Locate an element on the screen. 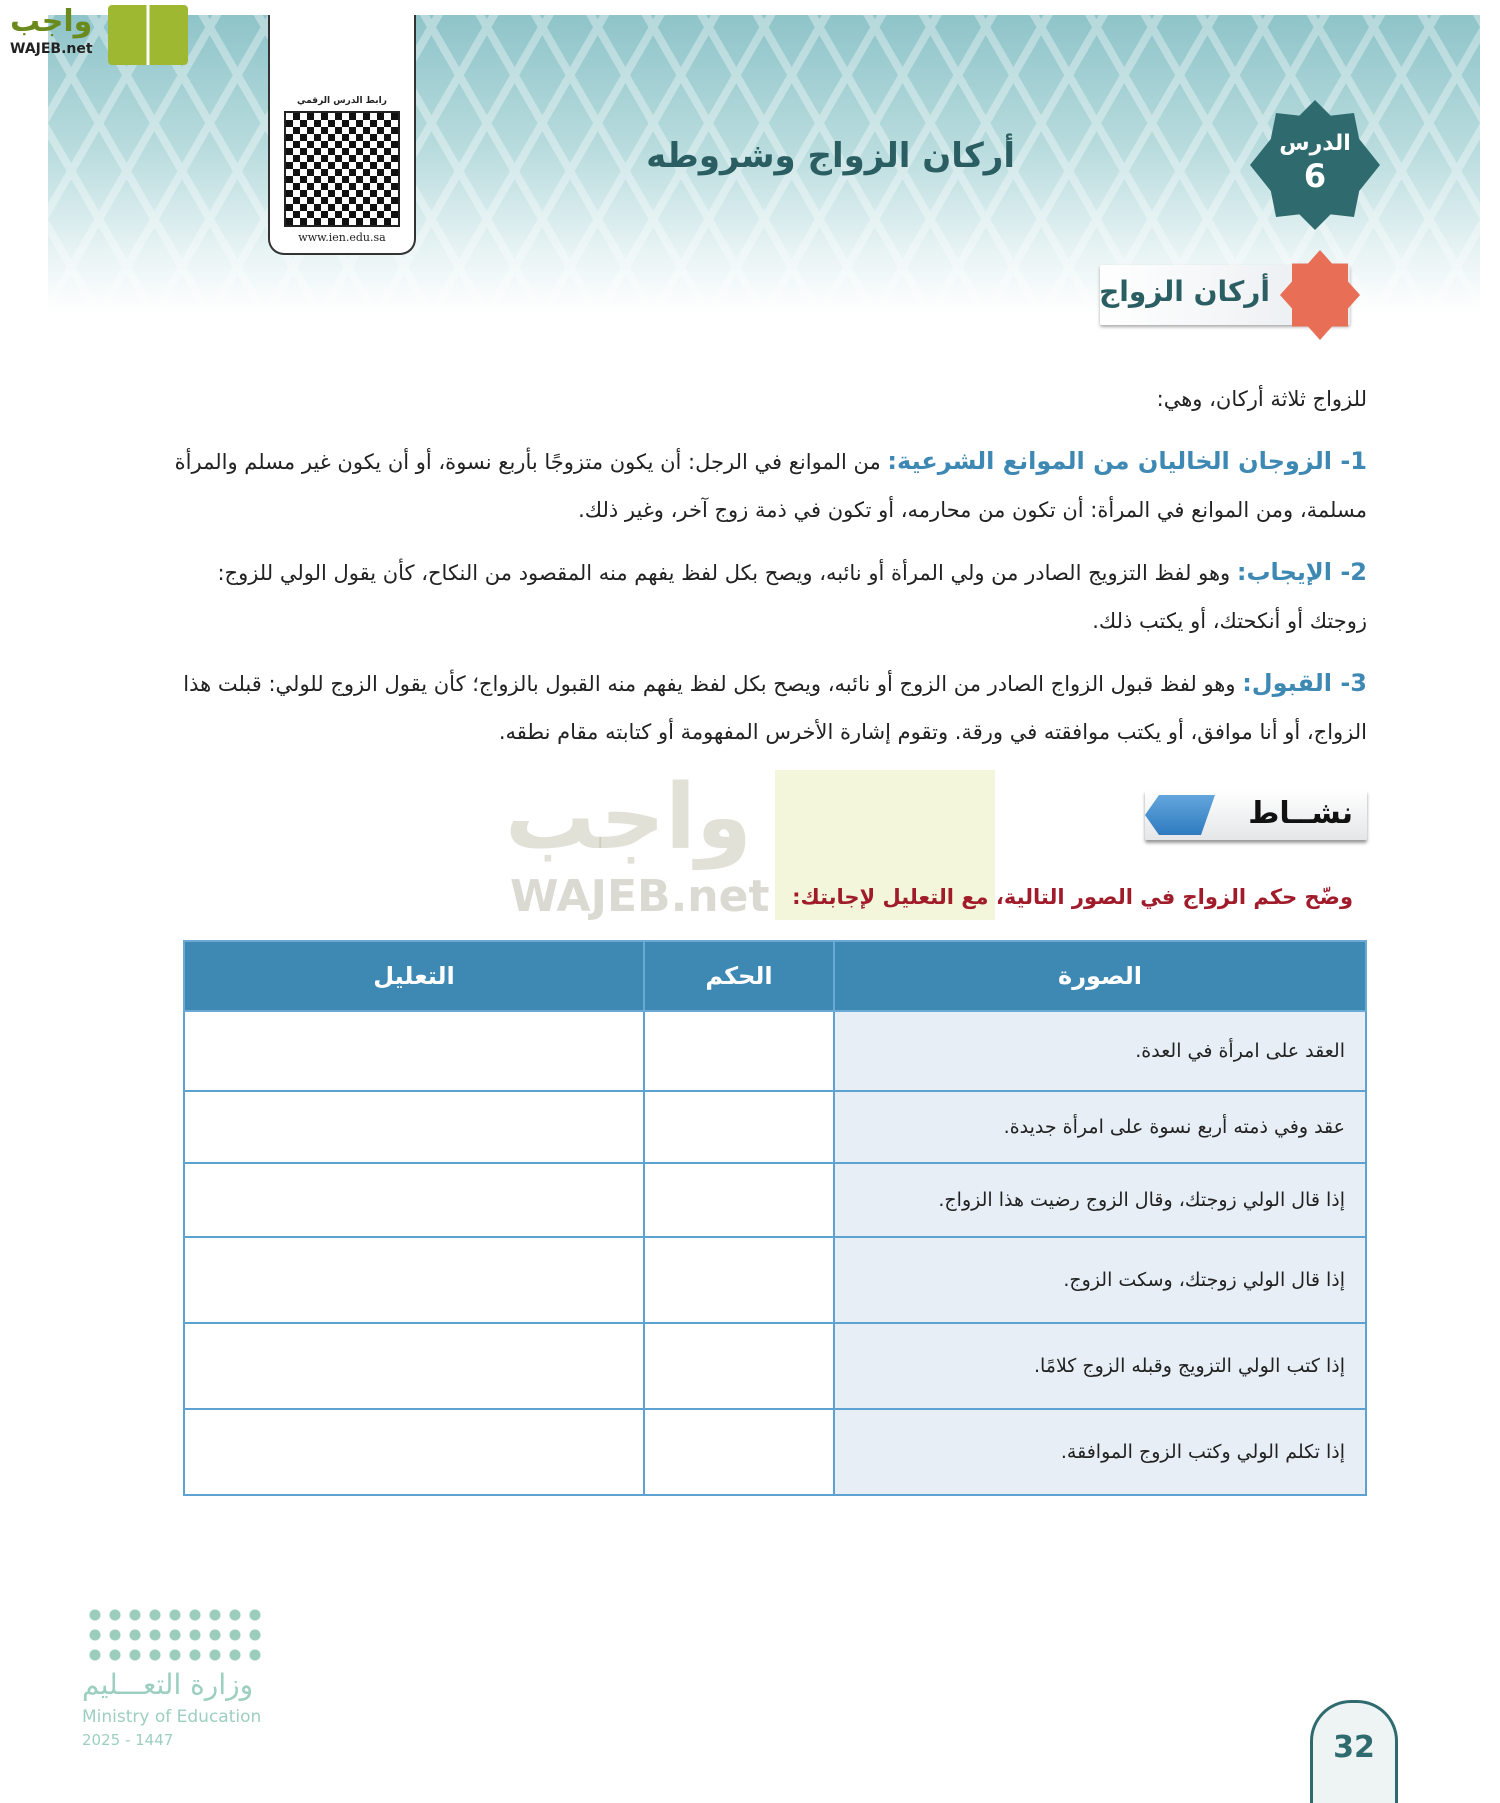 The width and height of the screenshot is (1500, 1803). watermark-arabic: واجب is located at coordinates (628, 817).